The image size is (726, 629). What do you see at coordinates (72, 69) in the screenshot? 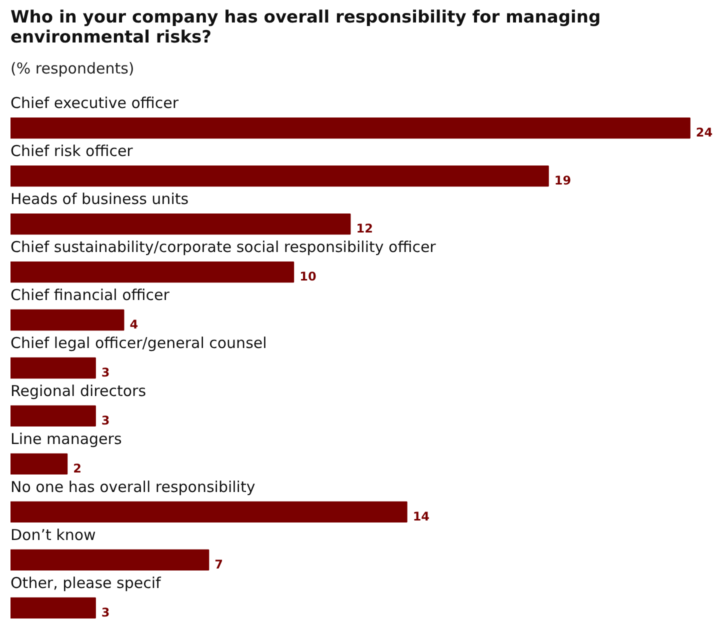
I see `chart-subtitle: (% respondents)` at bounding box center [72, 69].